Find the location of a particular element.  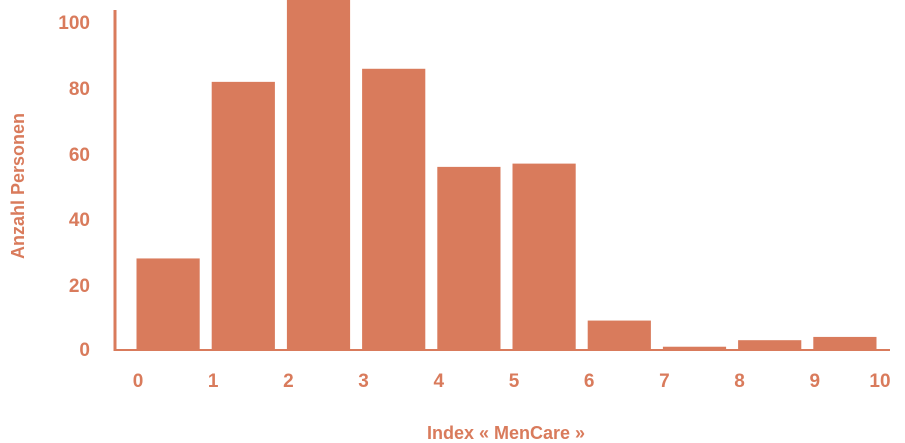

y-tick-labels: 0 20 40 60 80 100 is located at coordinates (74, 187).